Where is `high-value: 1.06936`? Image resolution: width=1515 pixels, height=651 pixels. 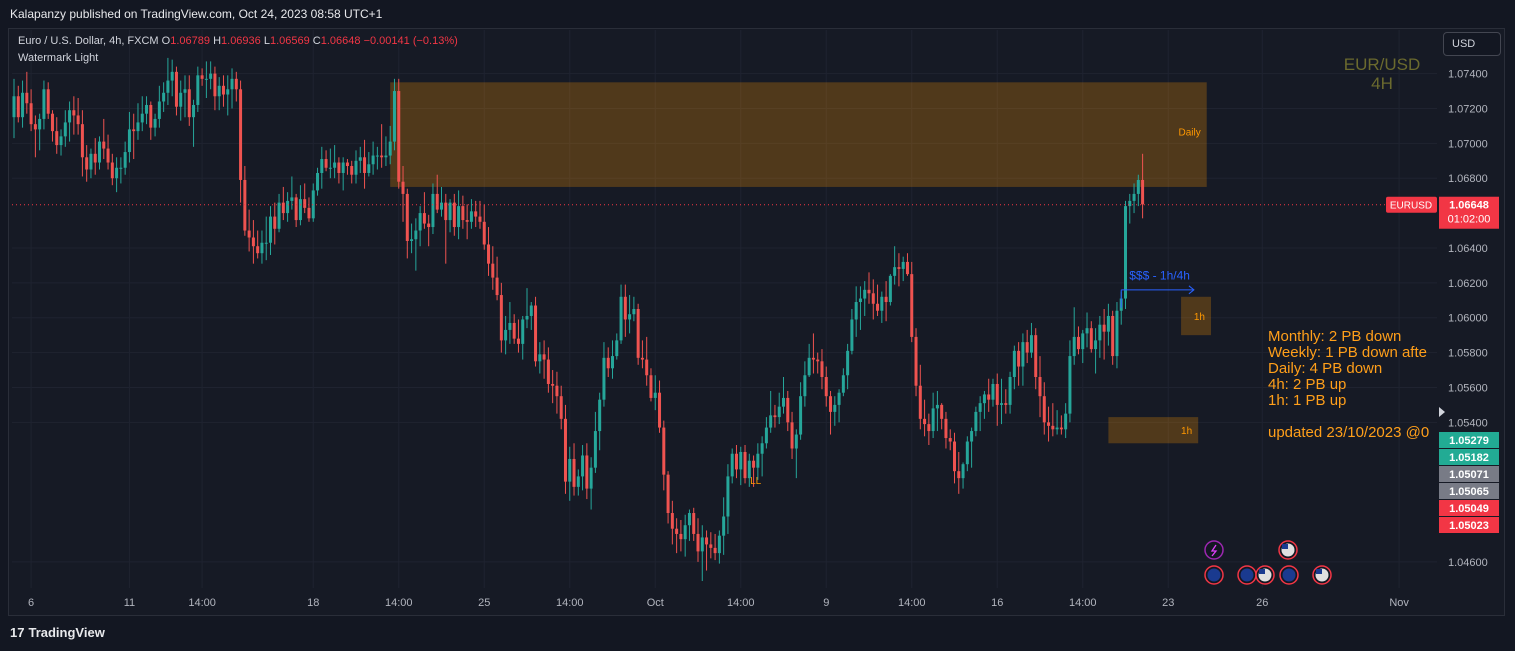
high-value: 1.06936 is located at coordinates (241, 41).